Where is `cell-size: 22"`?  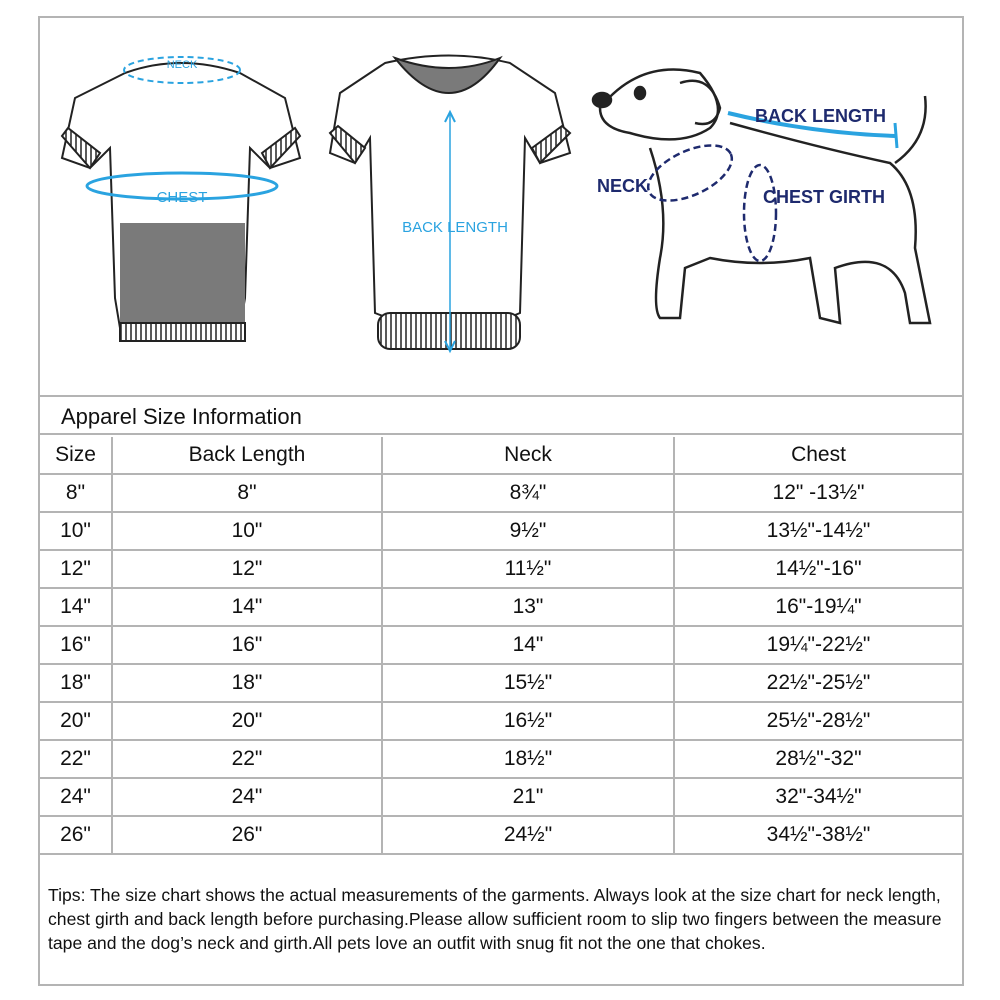
cell-size: 22" is located at coordinates (76, 759).